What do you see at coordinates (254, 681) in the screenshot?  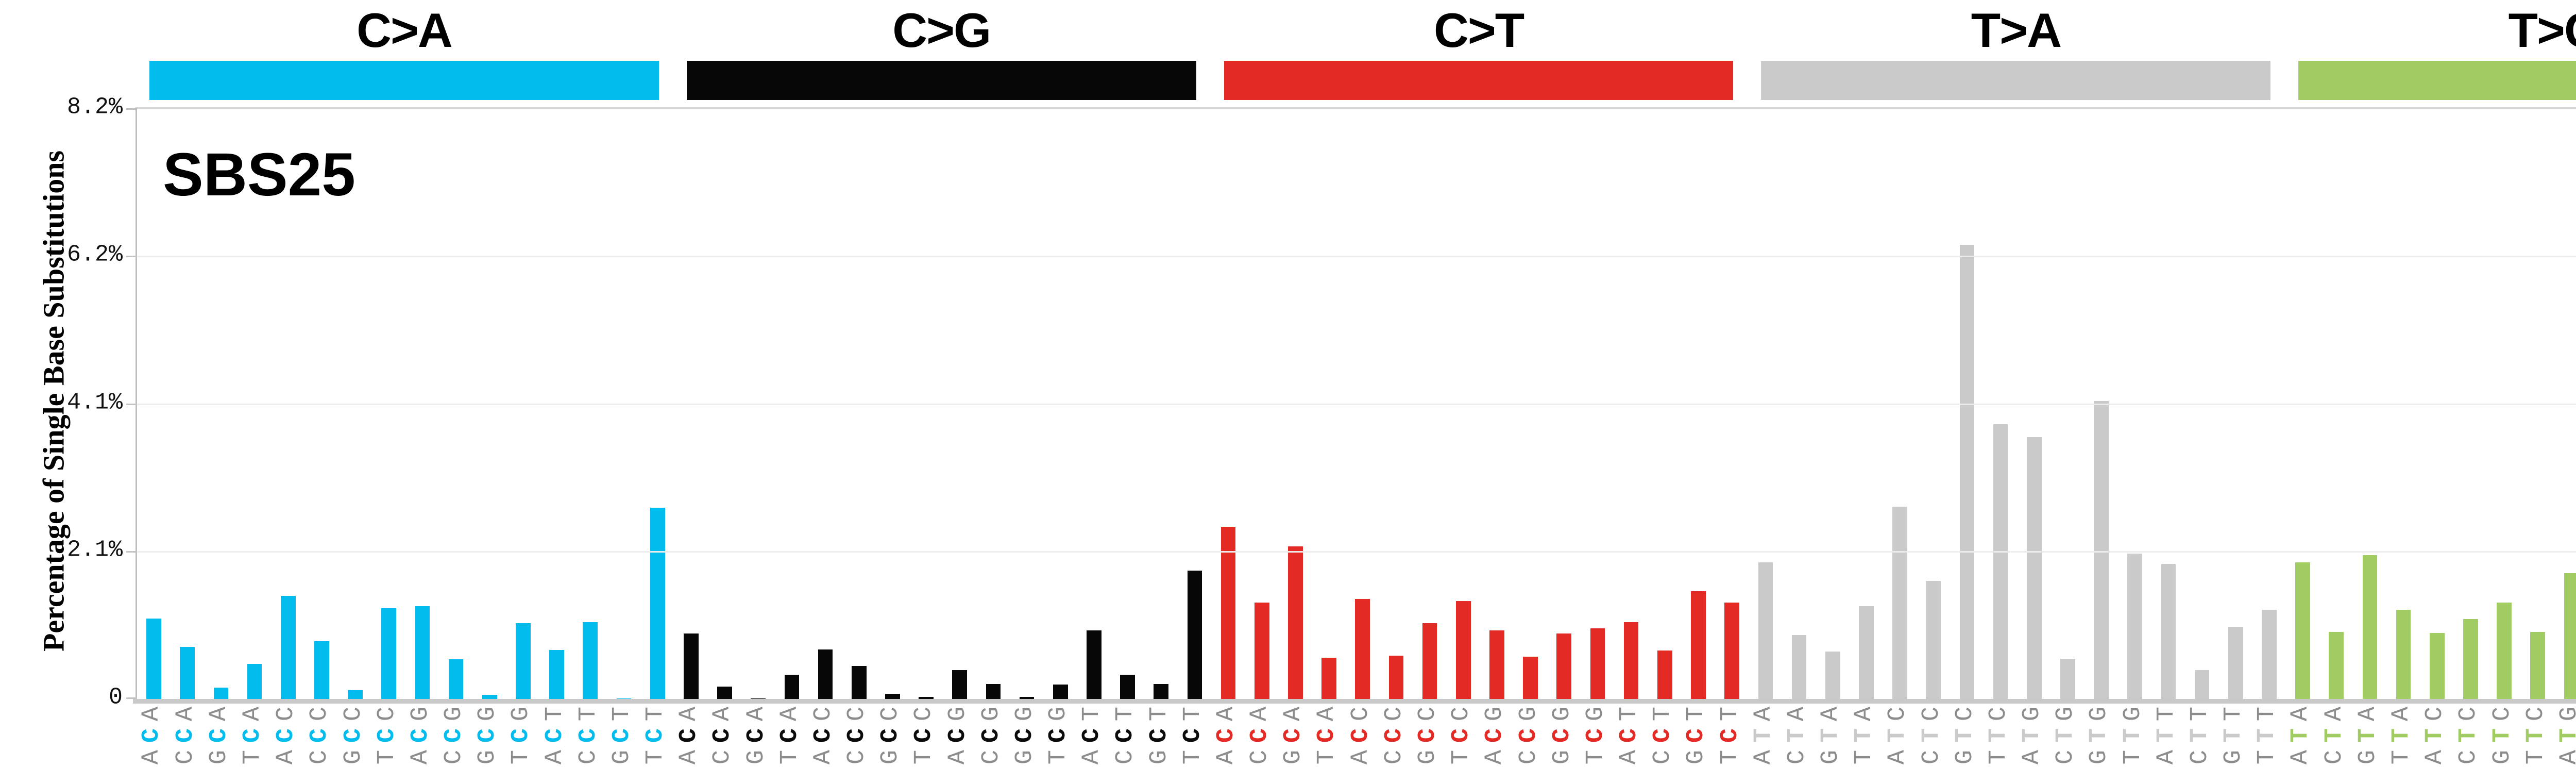 I see `bar-C>A-ACT` at bounding box center [254, 681].